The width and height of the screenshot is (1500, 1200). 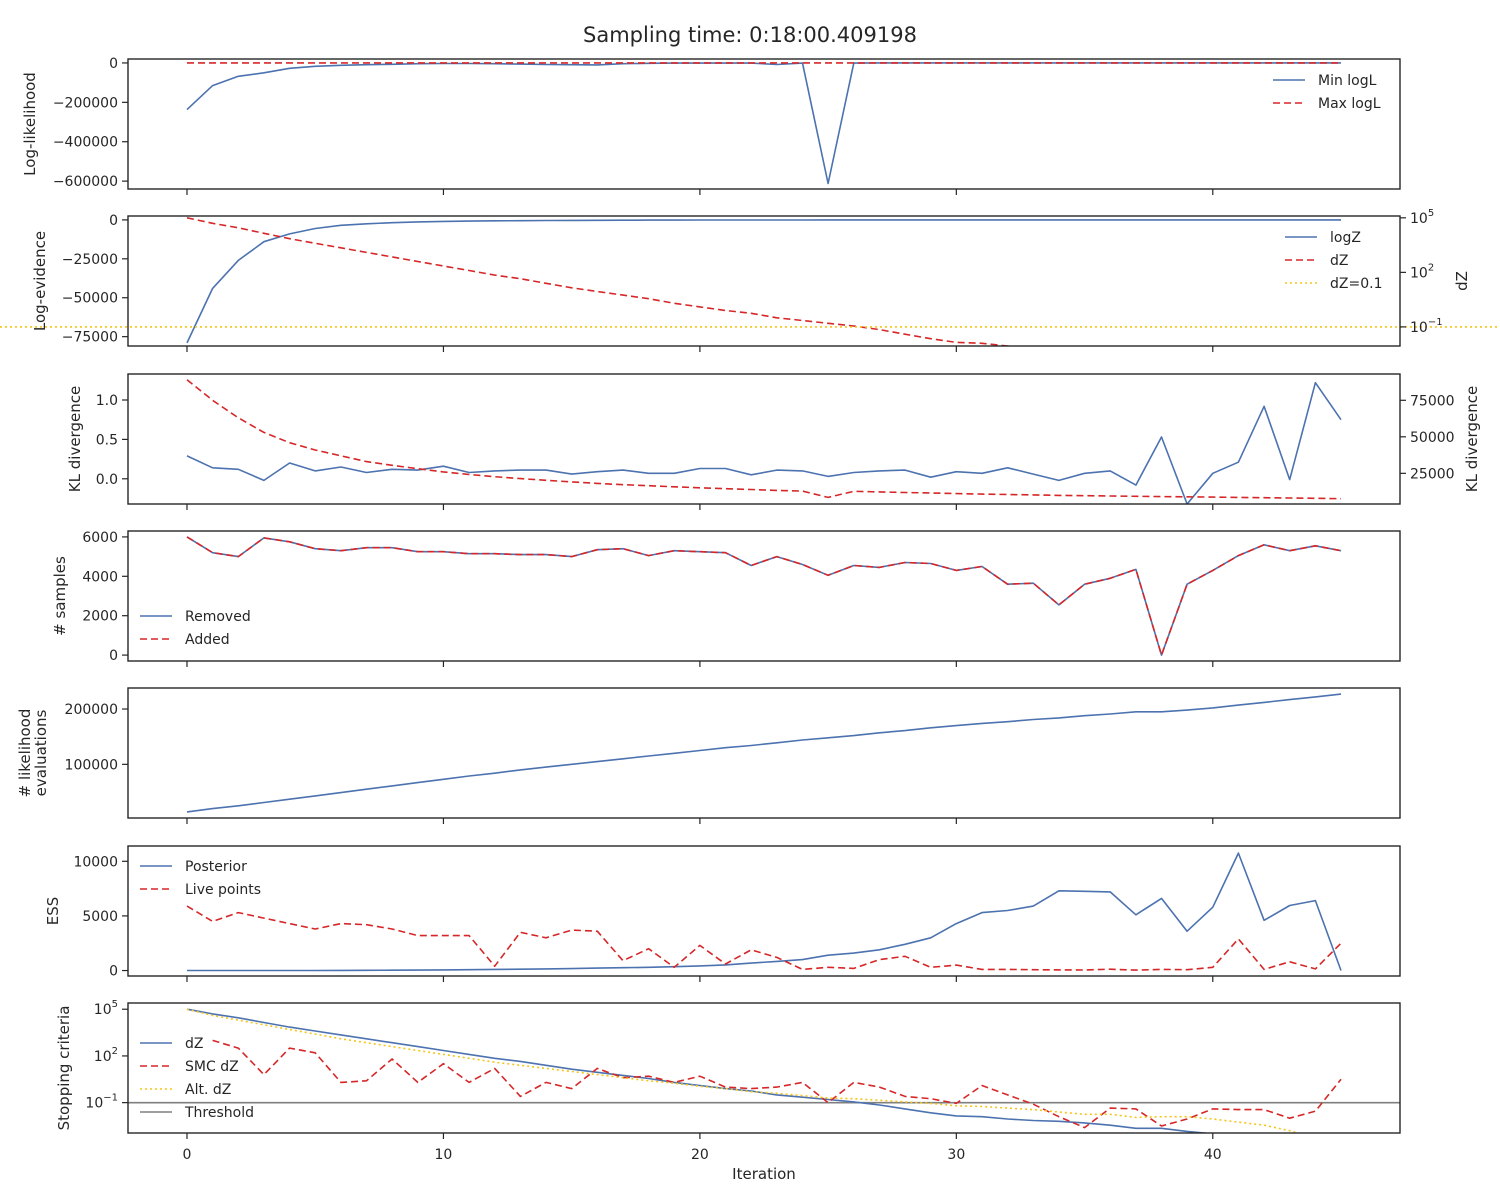 I want to click on ytick-label-right: 75000, so click(x=1432, y=401).